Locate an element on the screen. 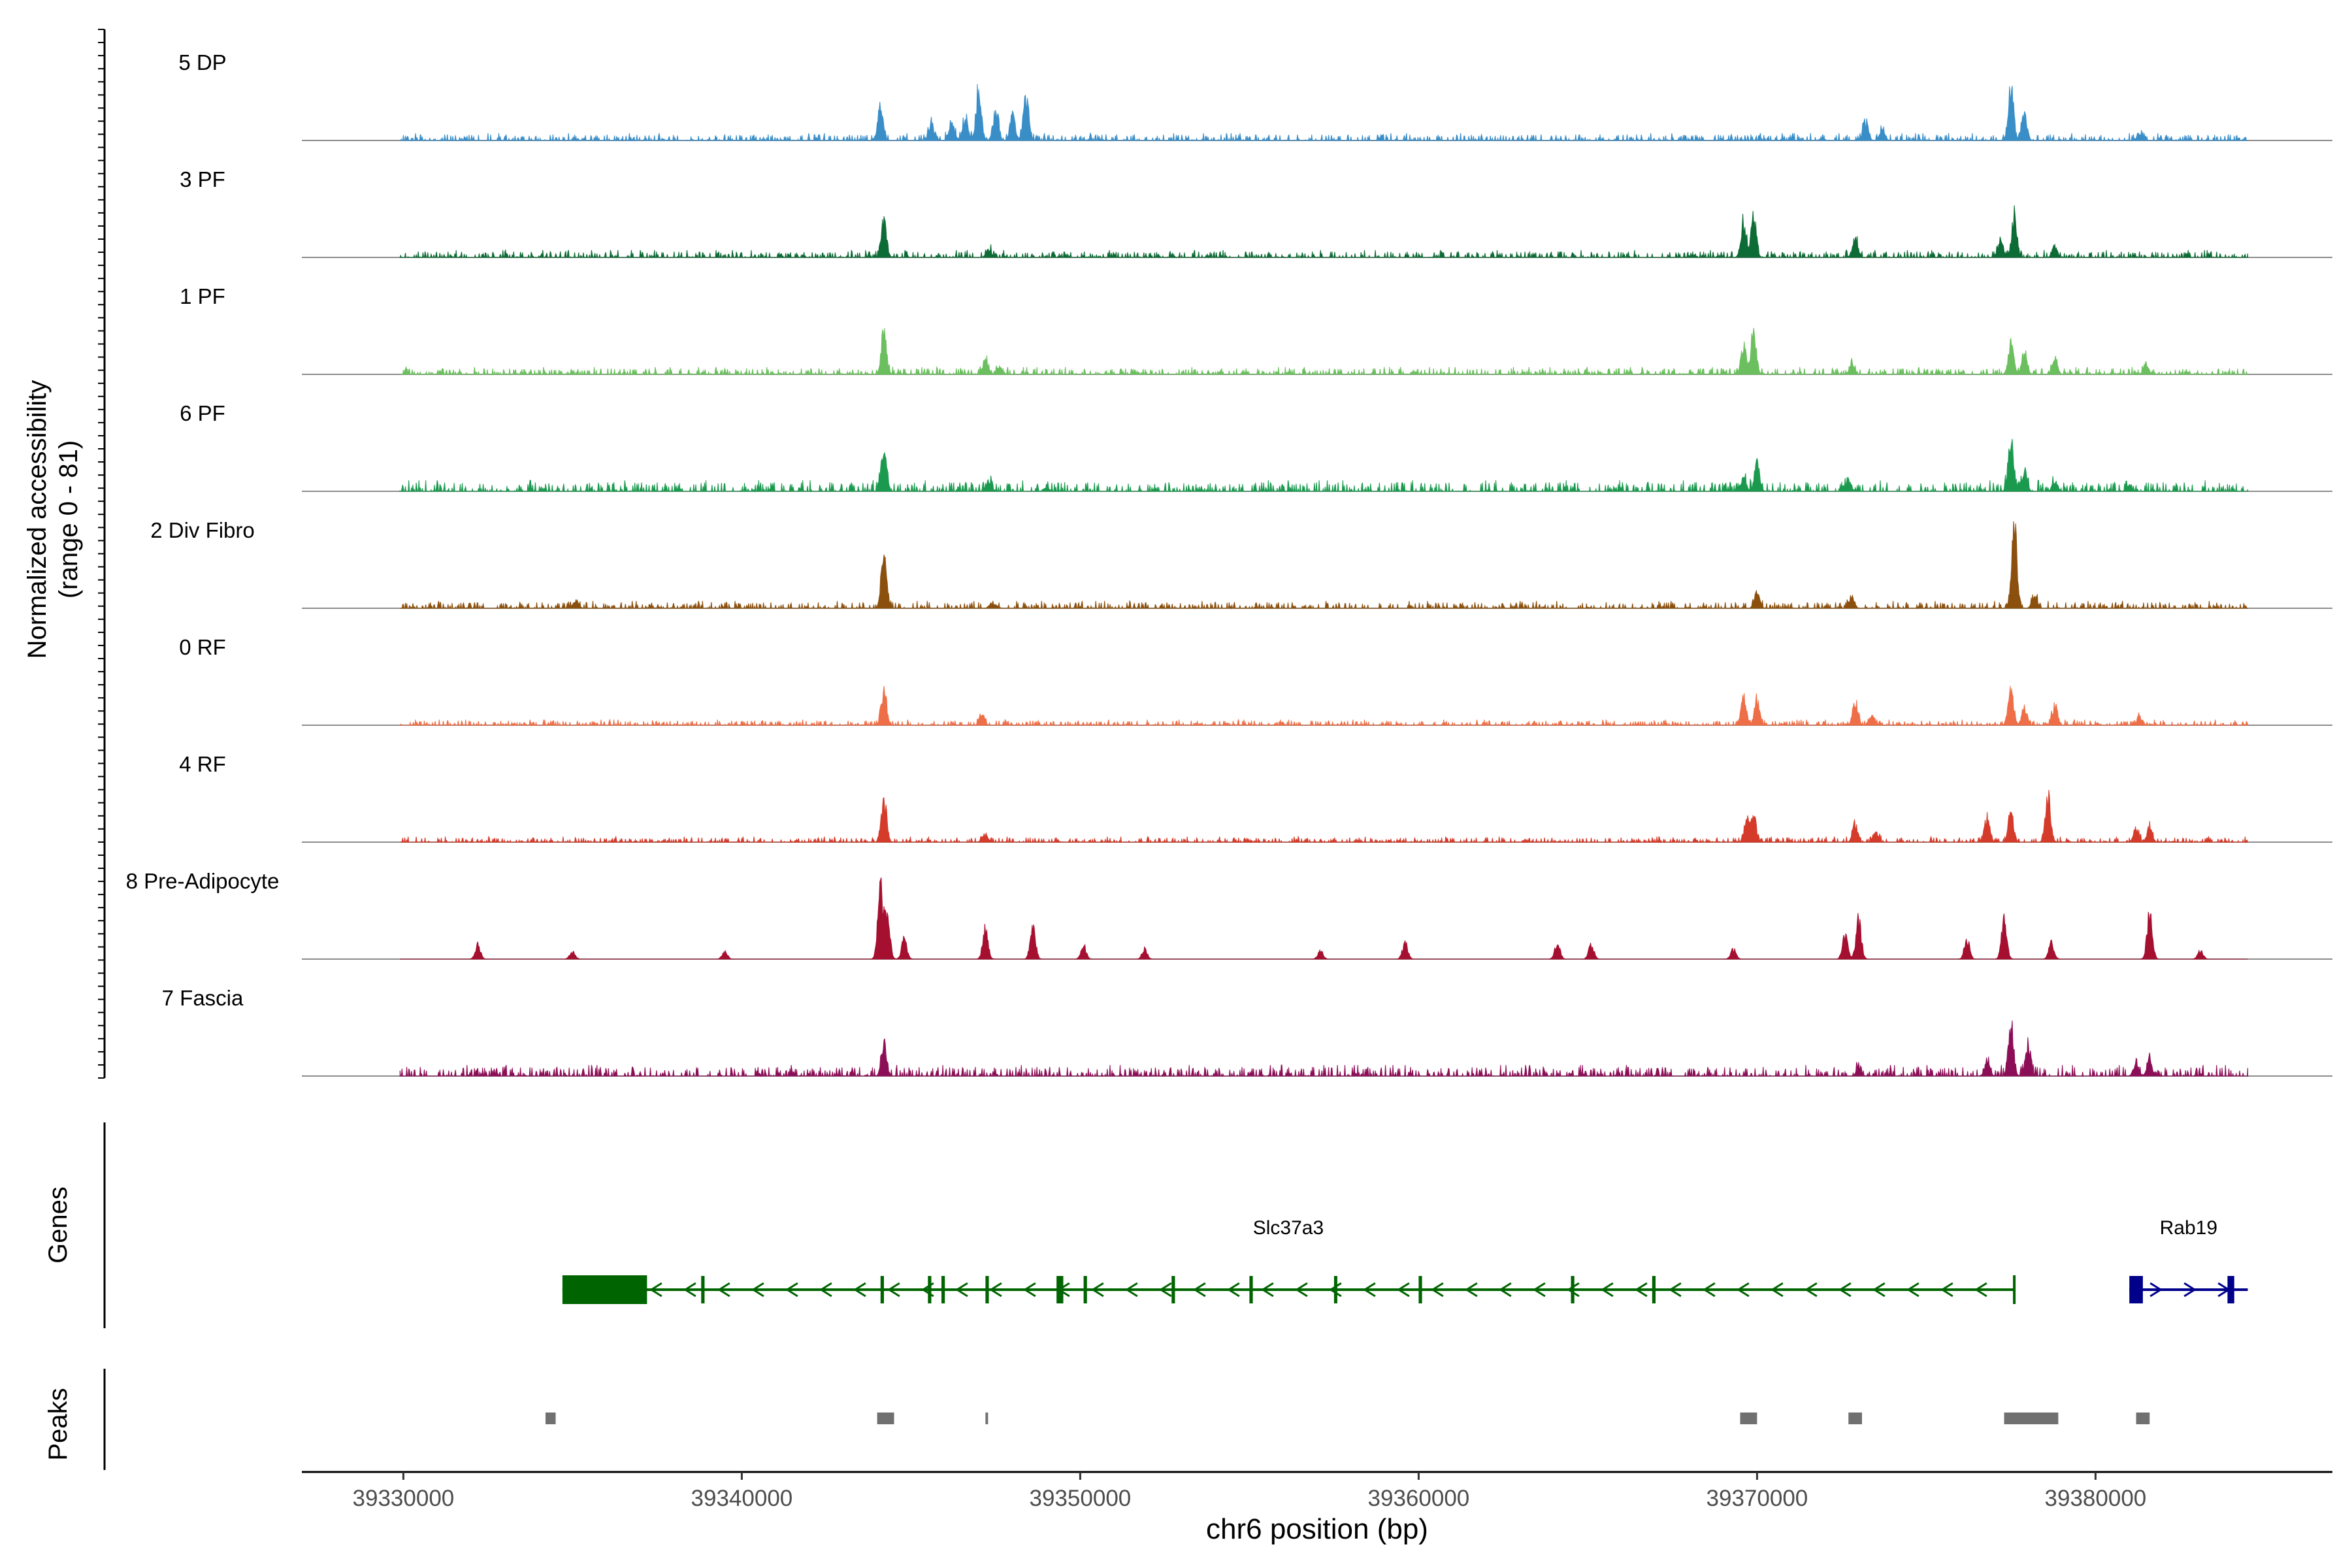  y-axis-title-line2: (range 0 - 81) is located at coordinates (68, 519).